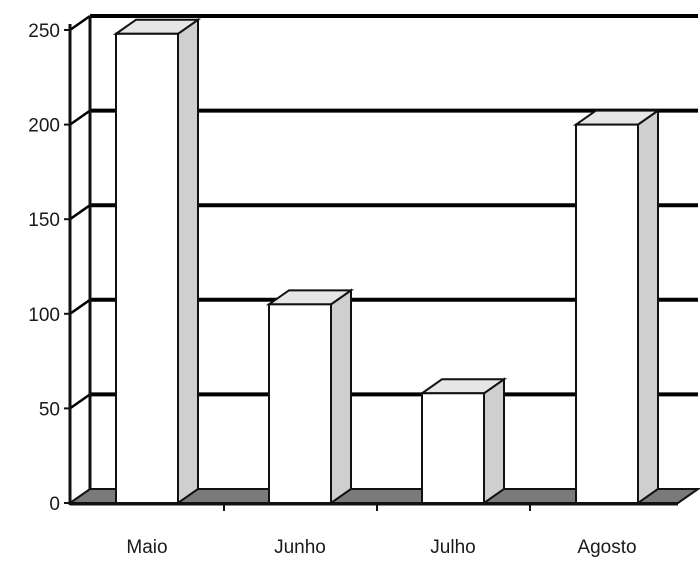 This screenshot has width=700, height=563. I want to click on y-tick-label: 0, so click(54, 504).